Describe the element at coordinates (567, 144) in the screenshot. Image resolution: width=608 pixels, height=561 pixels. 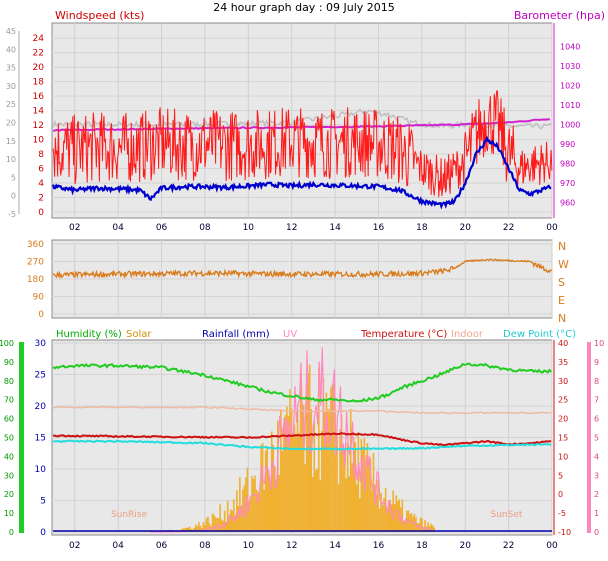
I see `y2-tick-label: 990` at that location.